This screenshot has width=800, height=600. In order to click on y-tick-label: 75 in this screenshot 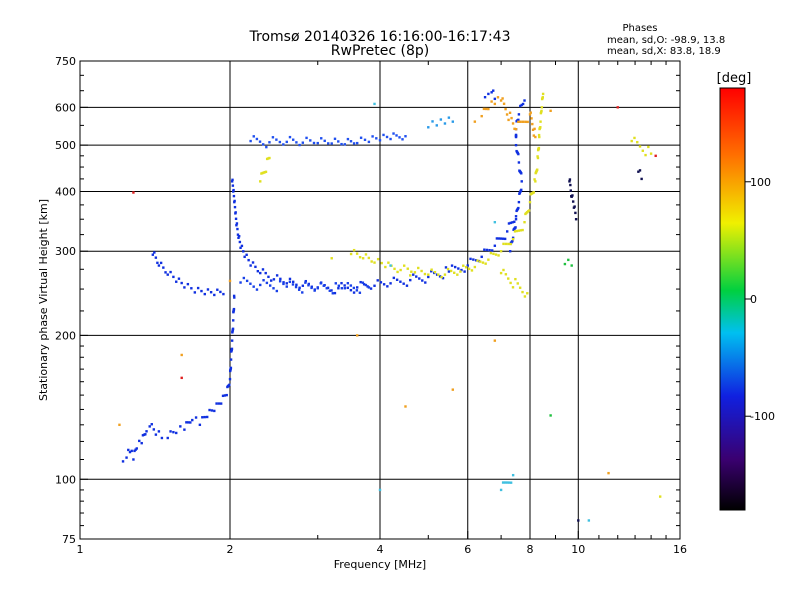, I will do `click(69, 539)`.